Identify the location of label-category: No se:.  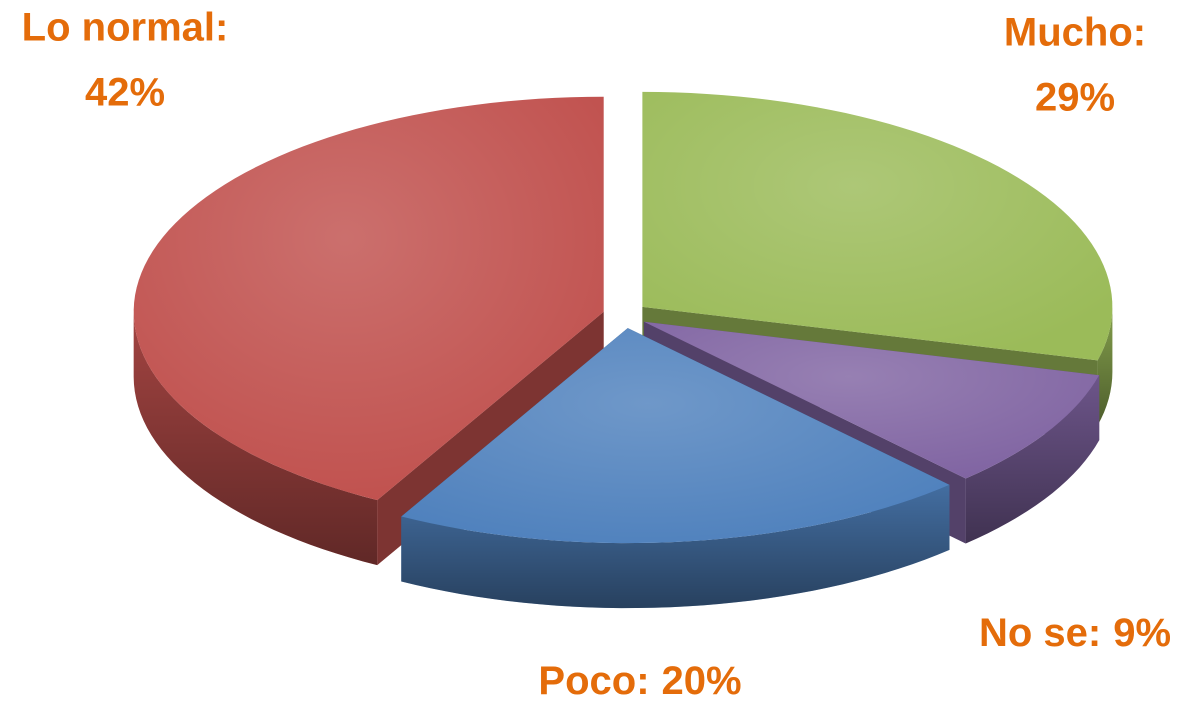
(1040, 633).